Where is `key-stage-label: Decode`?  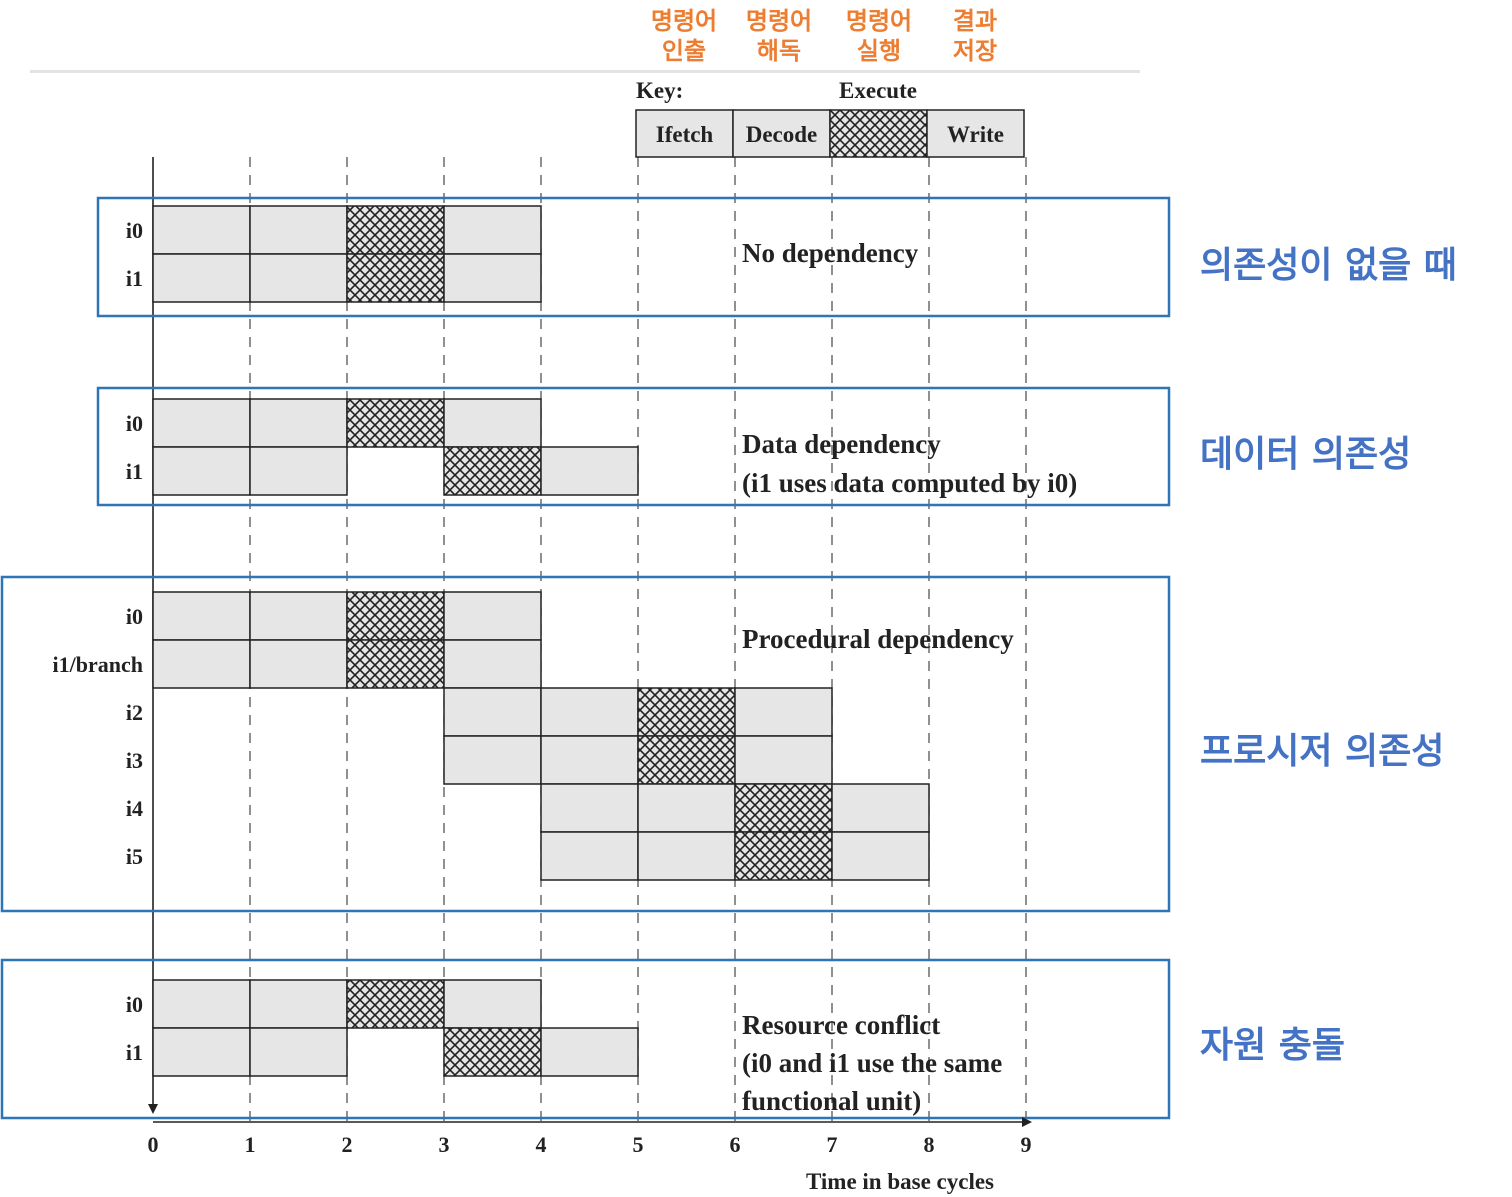
key-stage-label: Decode is located at coordinates (782, 134).